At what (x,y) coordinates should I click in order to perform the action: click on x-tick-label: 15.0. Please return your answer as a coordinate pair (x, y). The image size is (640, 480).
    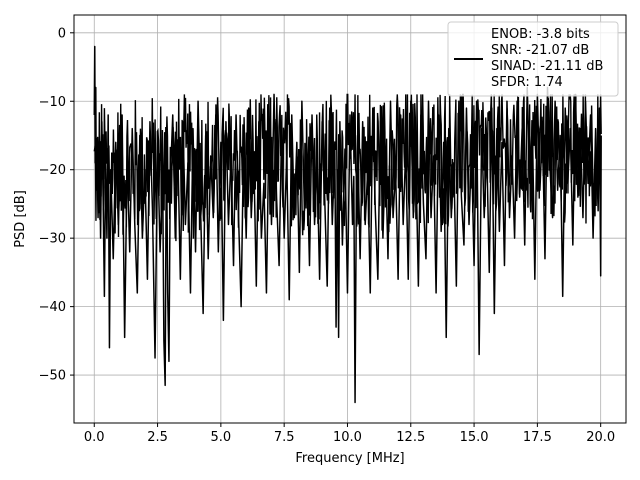
    Looking at the image, I should click on (474, 437).